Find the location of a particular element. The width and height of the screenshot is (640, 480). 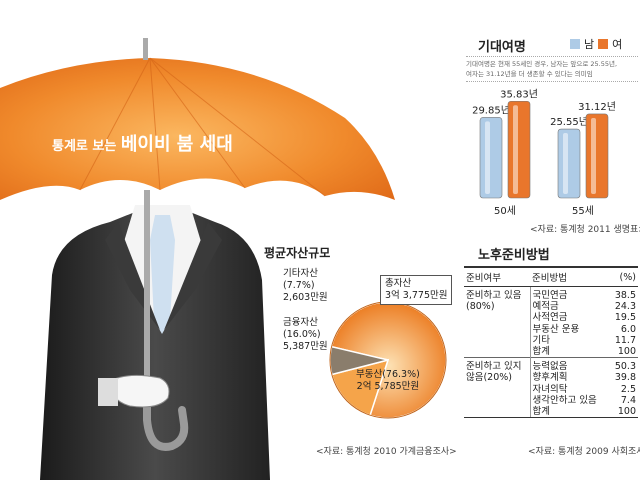

table-cell-pct: 24.3 is located at coordinates (625, 307).